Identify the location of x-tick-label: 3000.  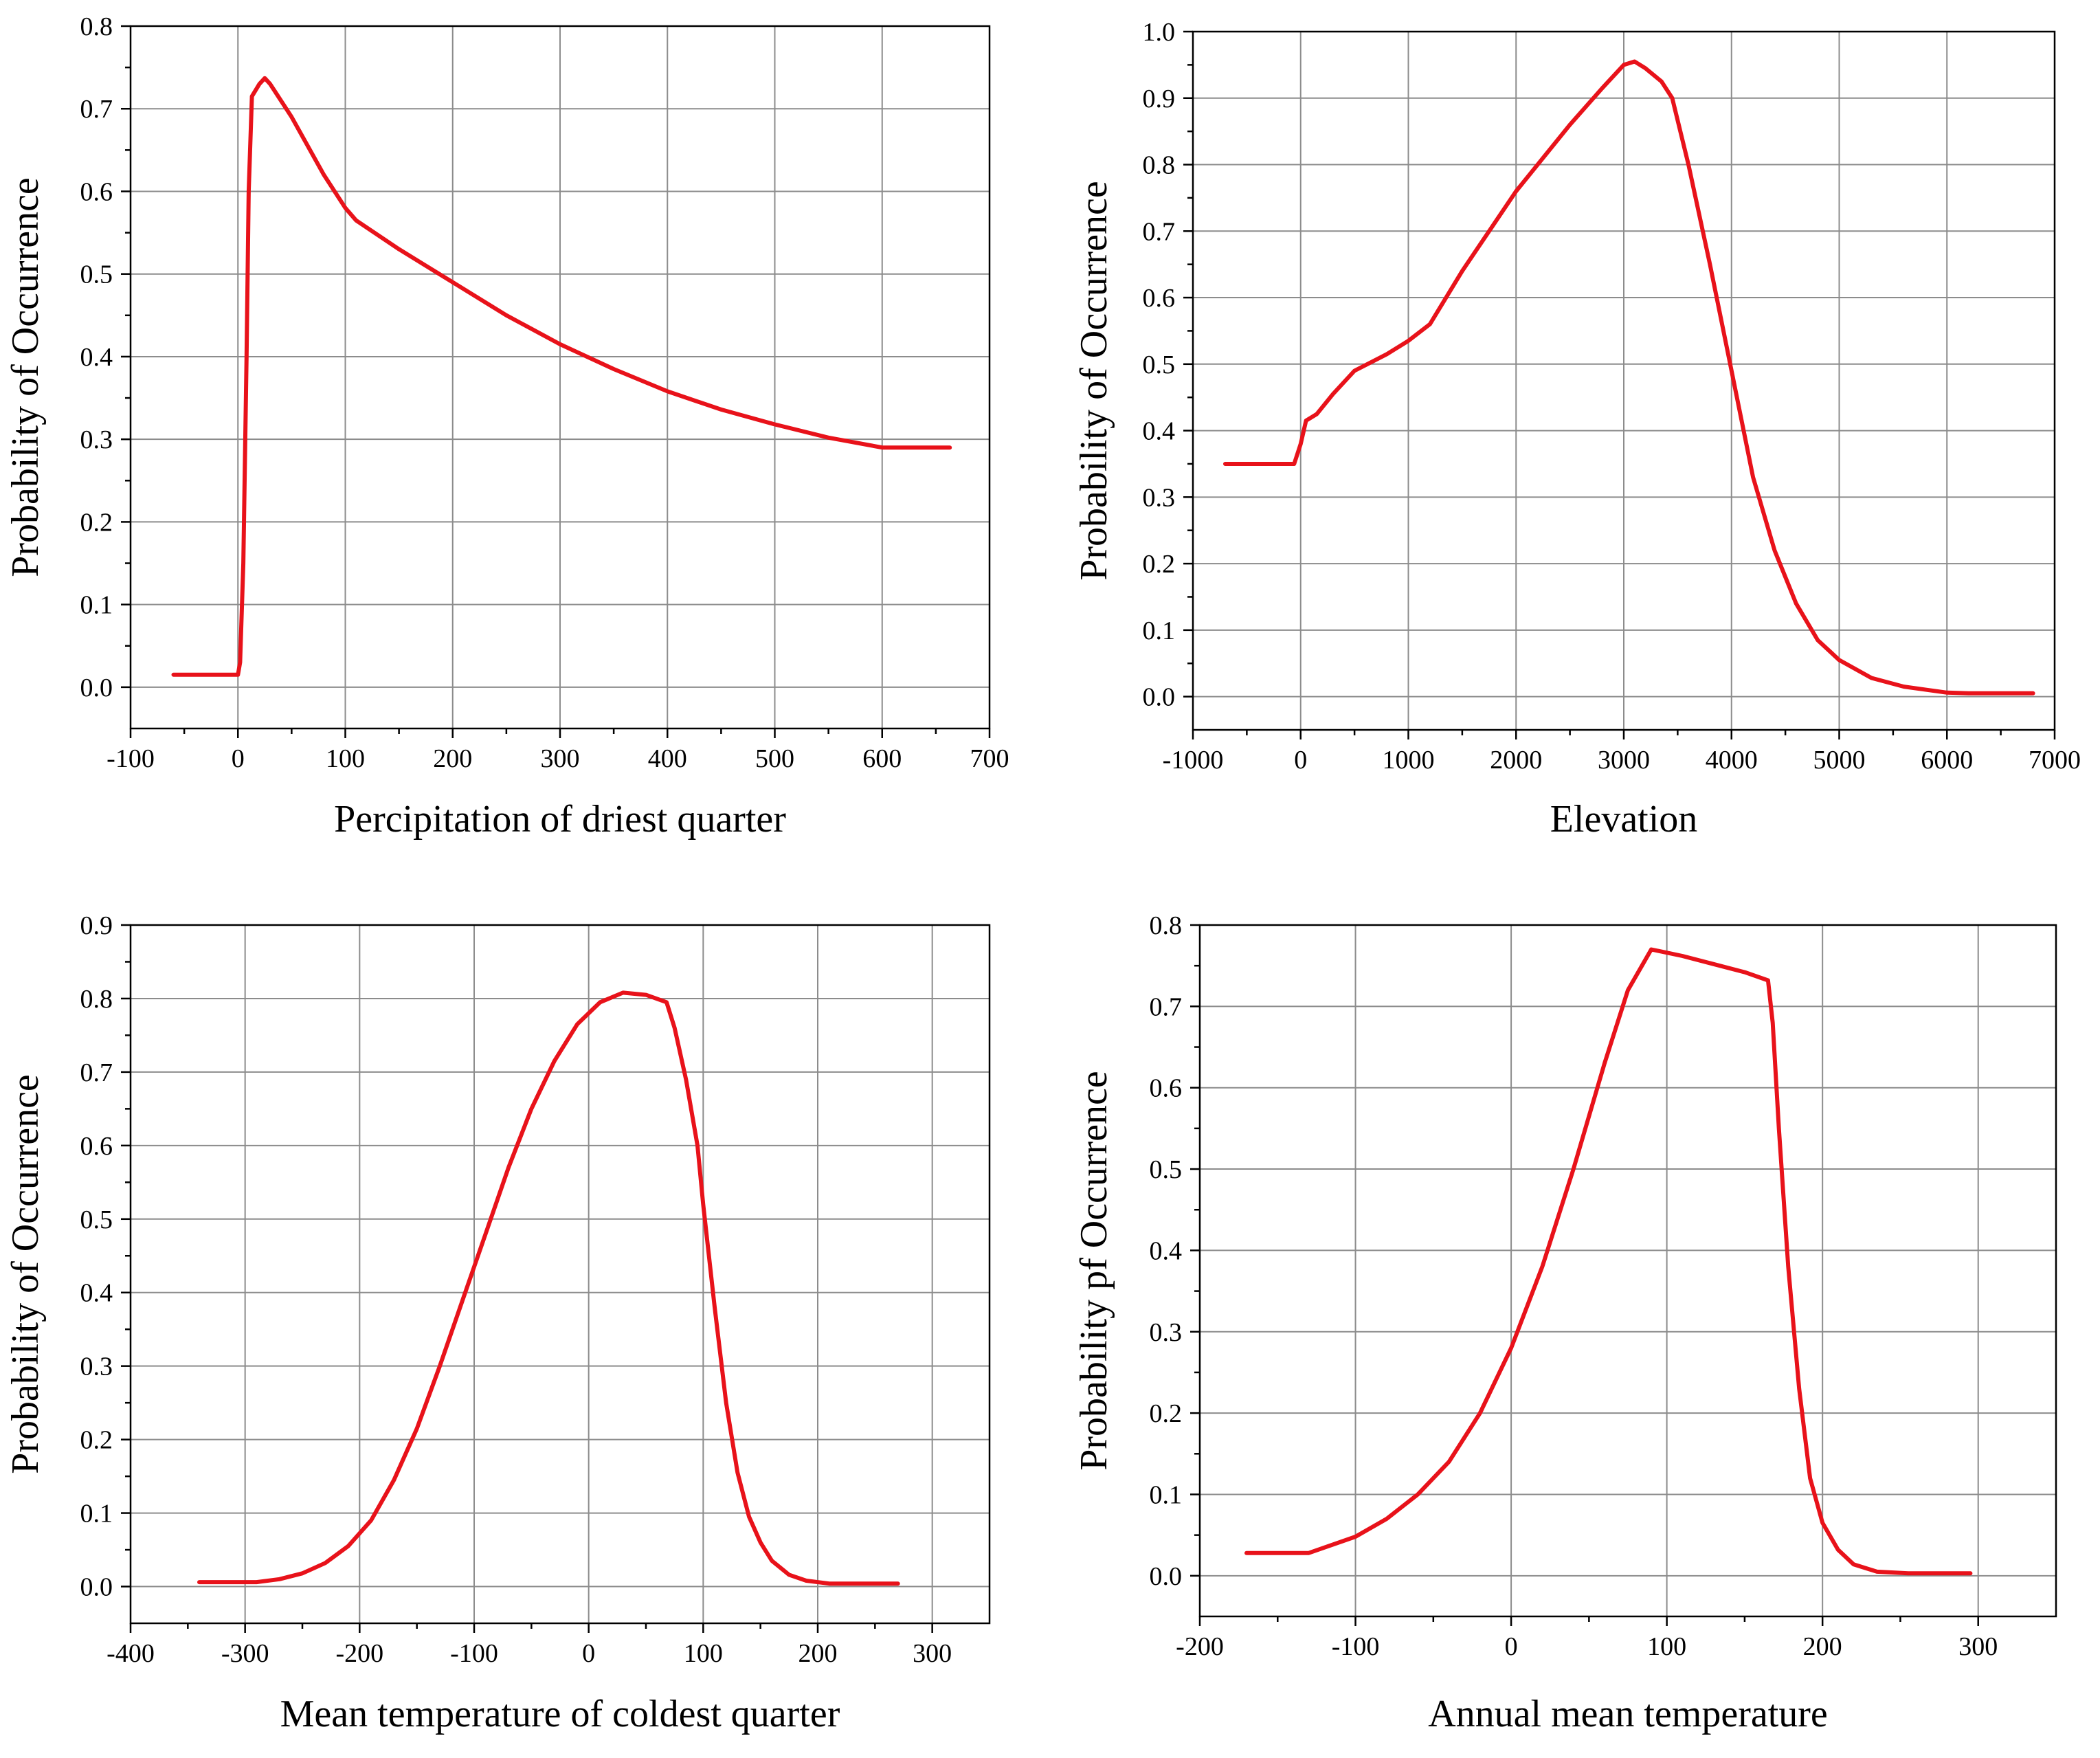
(1624, 760).